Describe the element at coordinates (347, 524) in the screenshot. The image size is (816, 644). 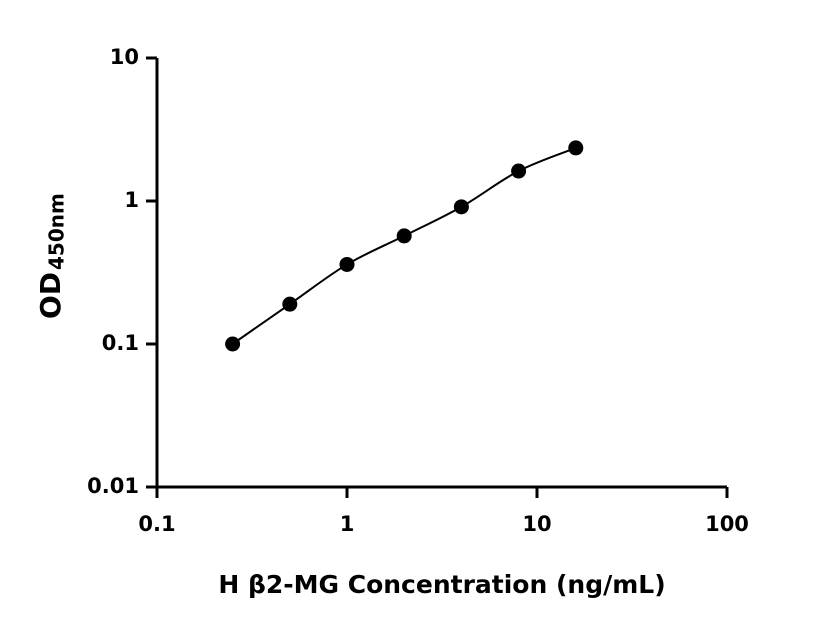
I see `x-tick-label: 1` at that location.